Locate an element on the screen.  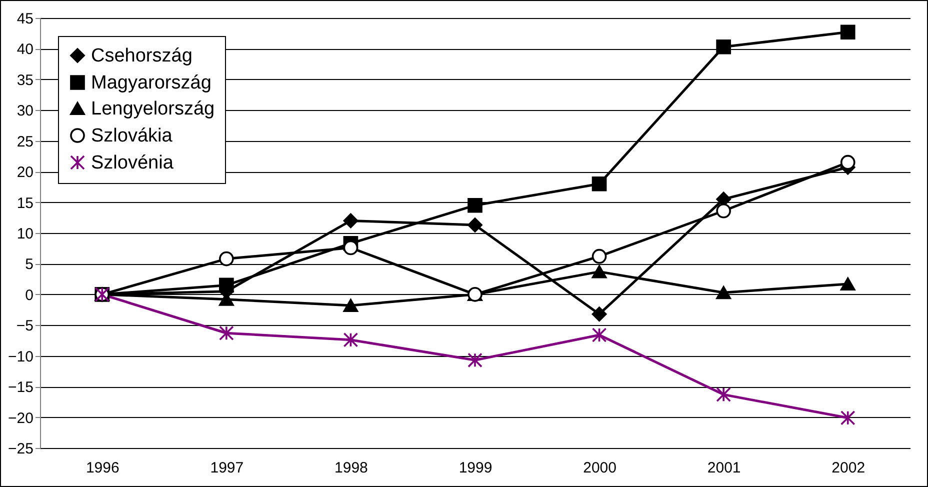
y-tick-label: 15 is located at coordinates (25, 203).